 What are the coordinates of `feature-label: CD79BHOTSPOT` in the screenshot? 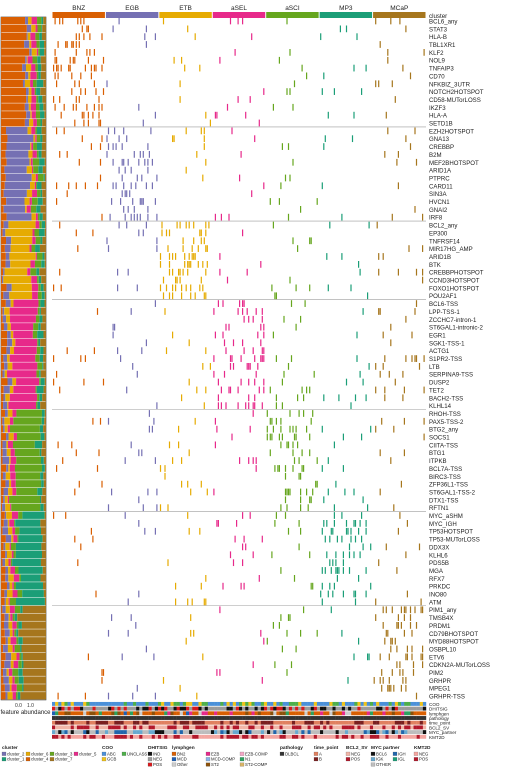 It's located at (453, 634).